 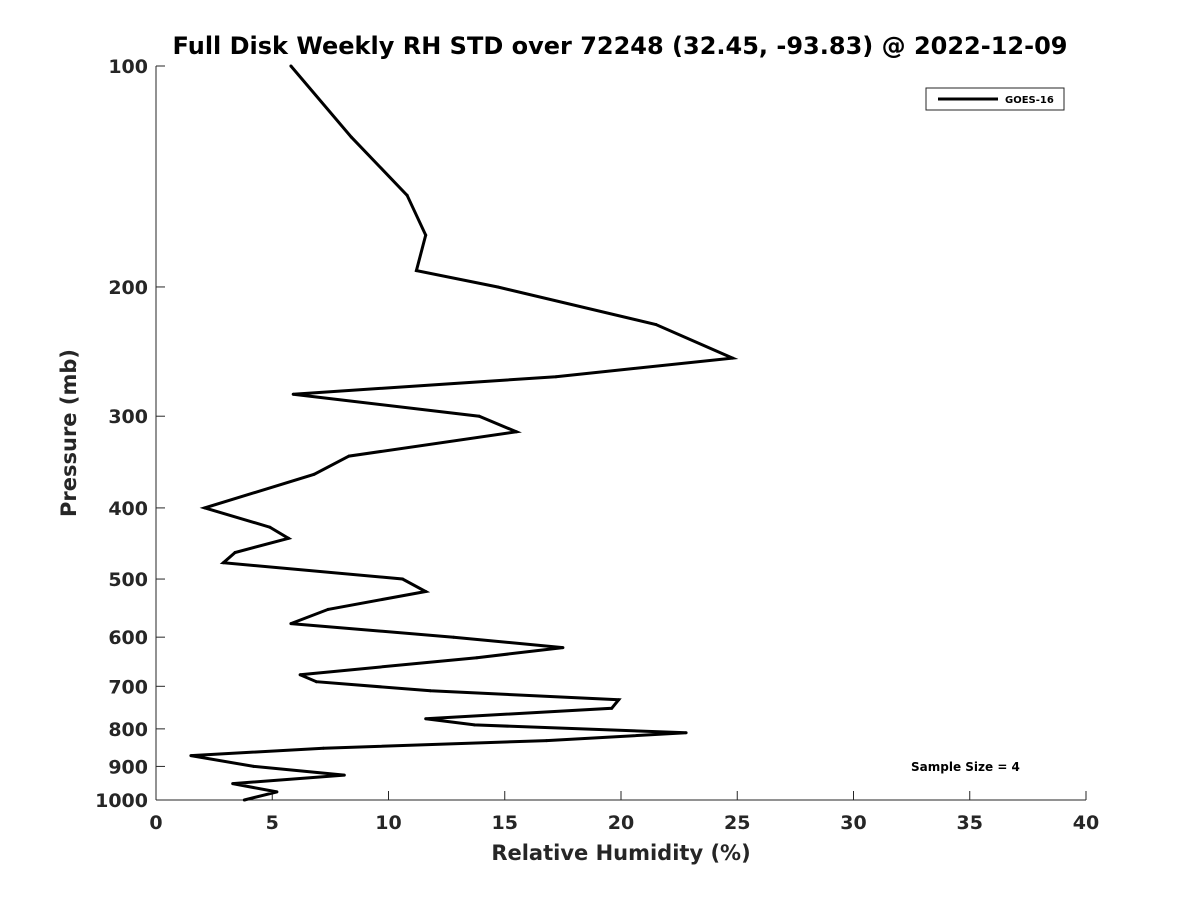 What do you see at coordinates (737, 823) in the screenshot?
I see `x-tick-label-25: 25` at bounding box center [737, 823].